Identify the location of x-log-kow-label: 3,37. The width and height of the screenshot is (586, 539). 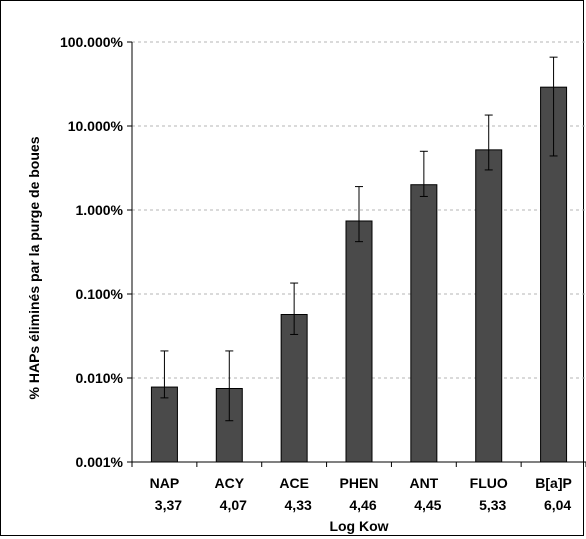
(168, 505).